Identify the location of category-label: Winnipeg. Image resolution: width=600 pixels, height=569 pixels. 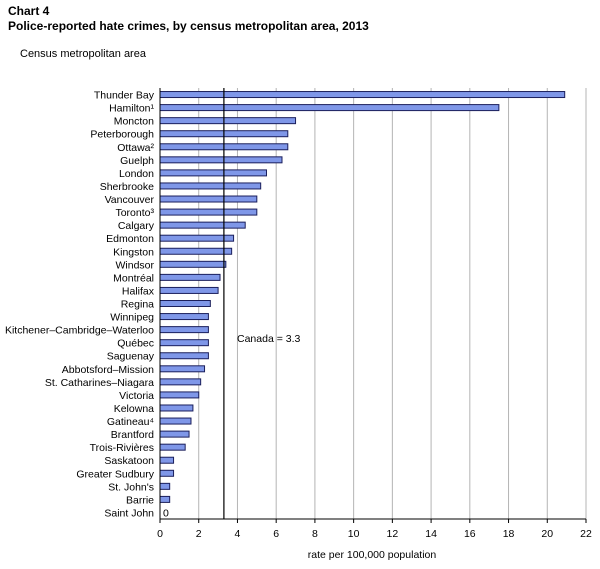
(132, 318).